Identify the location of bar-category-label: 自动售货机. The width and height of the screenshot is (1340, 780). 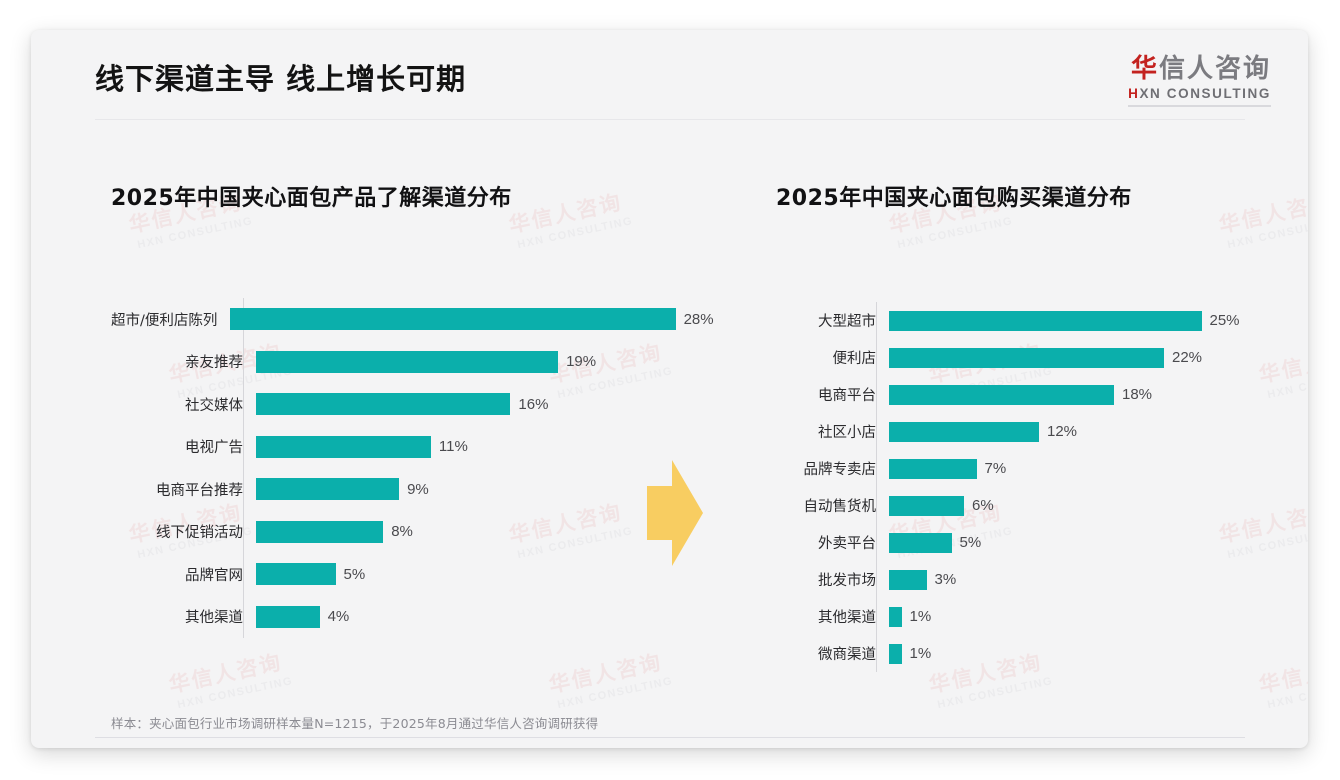
(840, 507).